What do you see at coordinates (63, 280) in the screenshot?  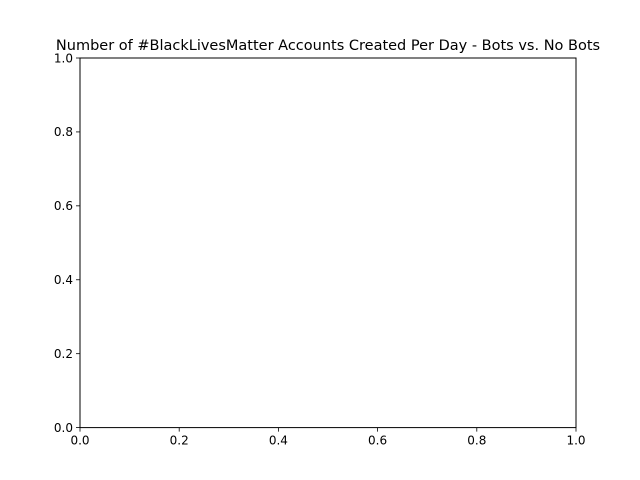 I see `y-tick-label: 0.4` at bounding box center [63, 280].